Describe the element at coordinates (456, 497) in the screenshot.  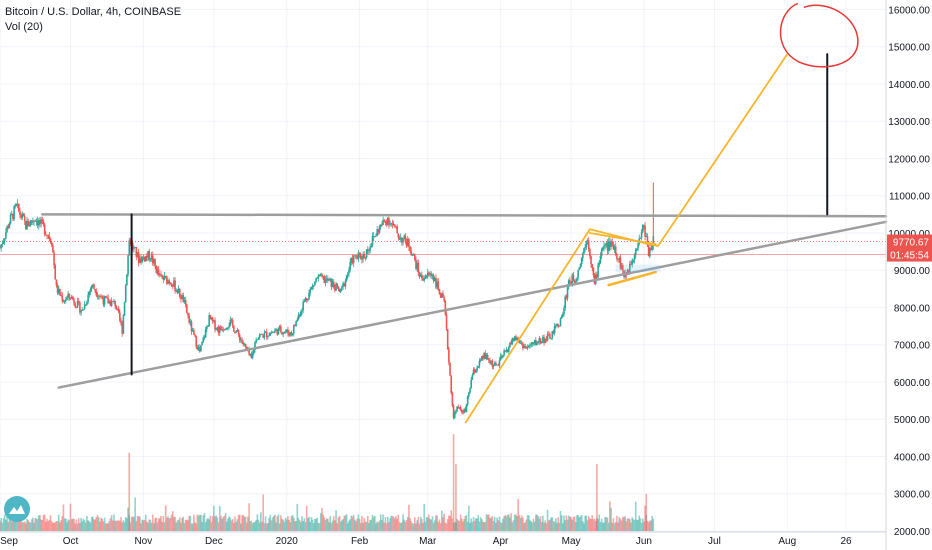
I see `volume-spike-bar` at that location.